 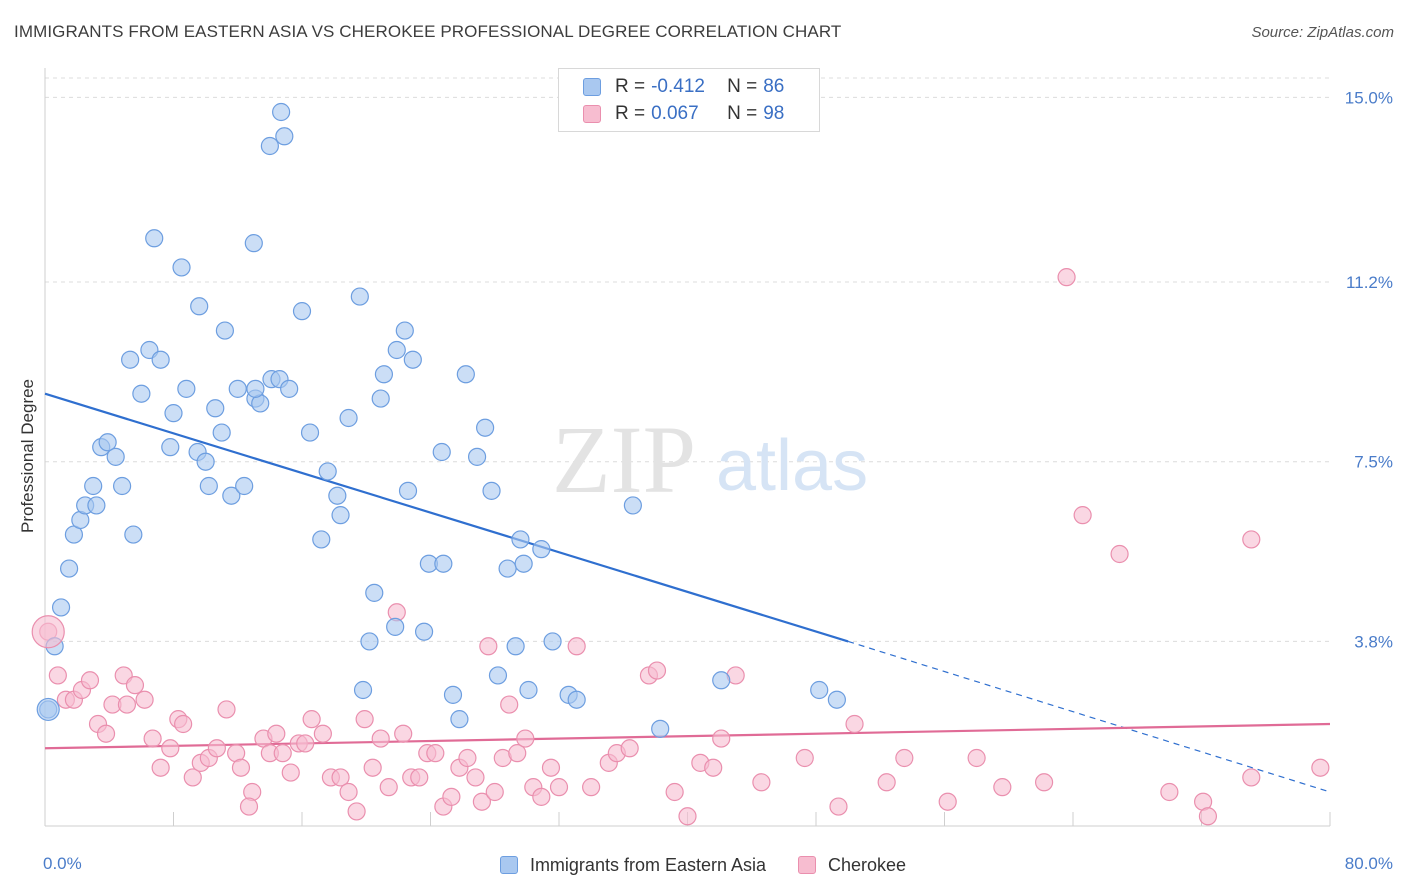 I want to click on legend-item-eastern-asia: Immigrants from Eastern Asia, so click(x=633, y=865).